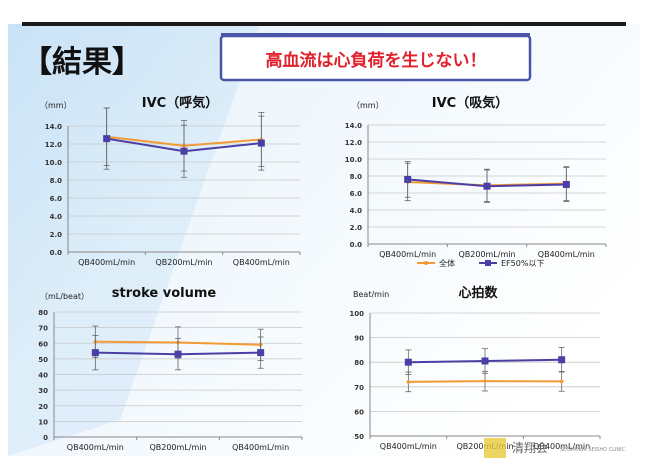 This screenshot has height=464, width=648. What do you see at coordinates (43, 407) in the screenshot?
I see `y-tick-label: 20` at bounding box center [43, 407].